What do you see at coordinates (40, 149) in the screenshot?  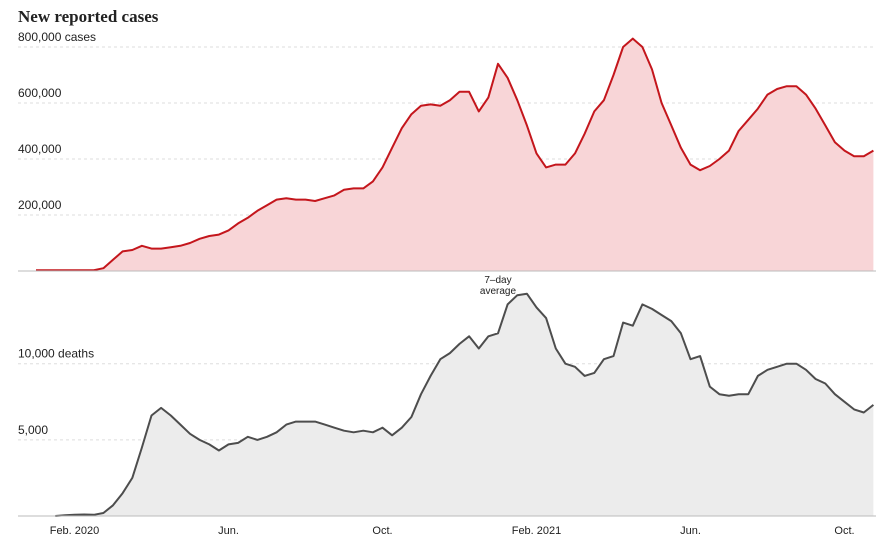 I see `y-tick-label: 400,000` at bounding box center [40, 149].